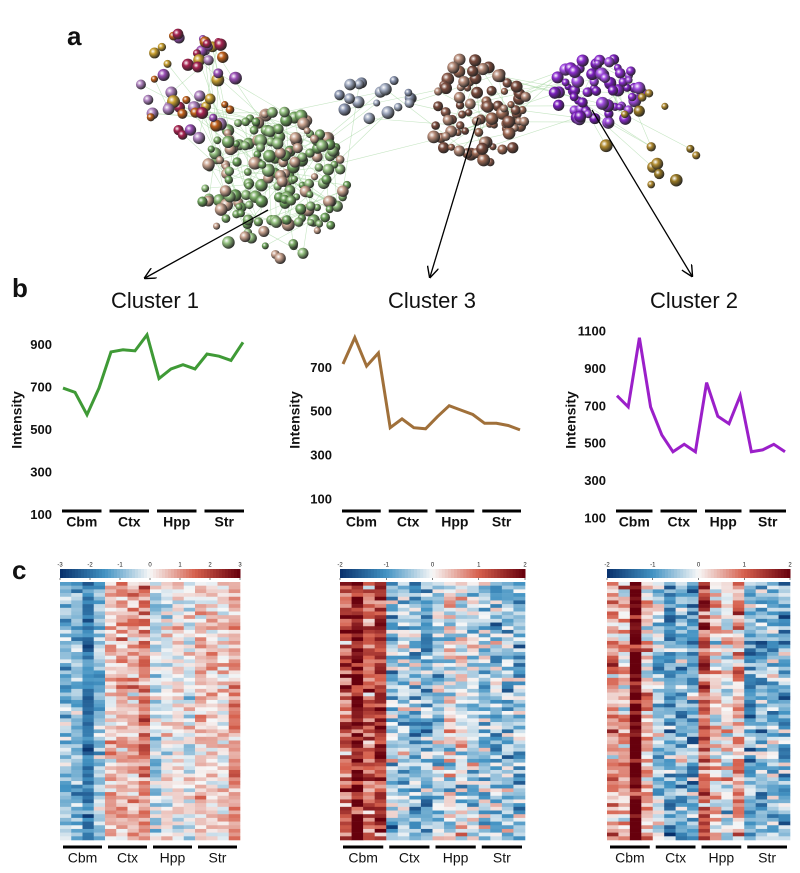 The image size is (800, 873). What do you see at coordinates (153, 375) in the screenshot?
I see `data-line` at bounding box center [153, 375].